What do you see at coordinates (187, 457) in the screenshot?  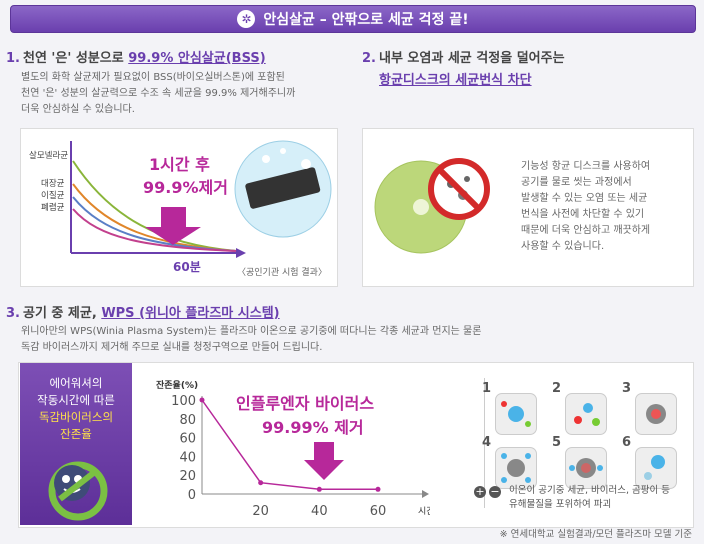 I see `y-tick-label: 40` at bounding box center [187, 457].